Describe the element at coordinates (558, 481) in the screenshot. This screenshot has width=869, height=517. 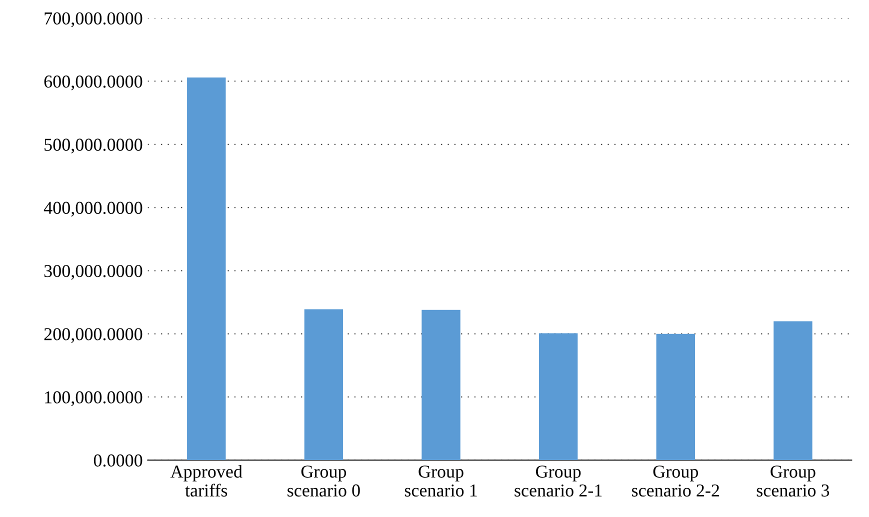
I see `x-tick-label: Group scenario 2-1` at that location.